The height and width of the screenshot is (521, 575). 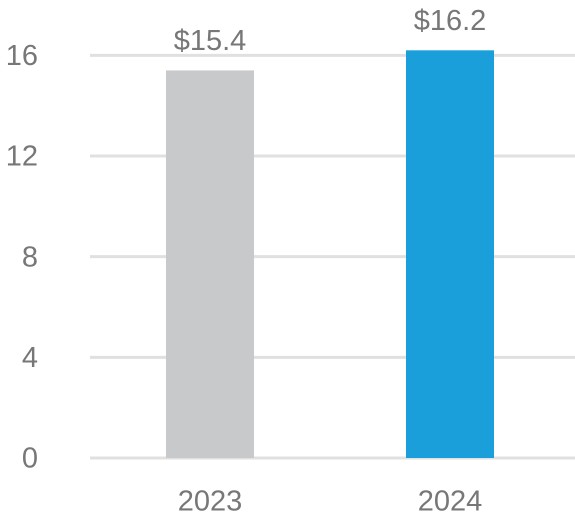 I want to click on y-tick-label: 0, so click(x=30, y=459).